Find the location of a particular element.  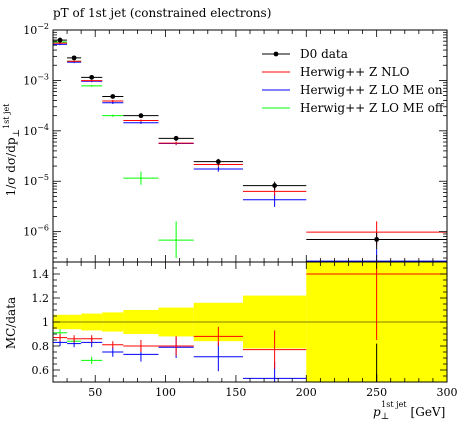

legend-marker is located at coordinates (276, 54).